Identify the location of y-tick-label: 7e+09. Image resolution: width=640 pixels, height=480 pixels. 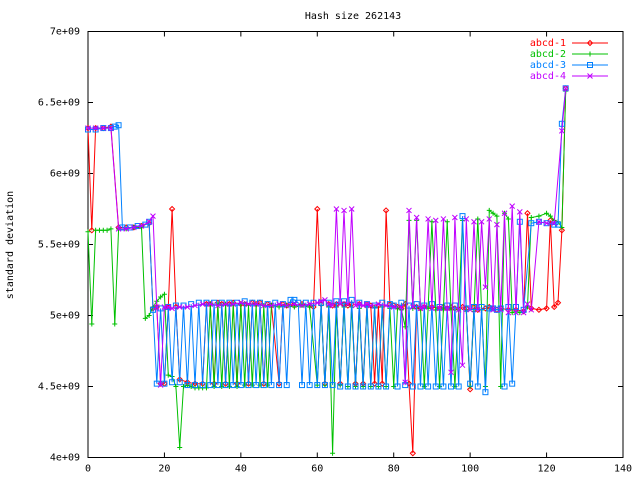
(65, 32).